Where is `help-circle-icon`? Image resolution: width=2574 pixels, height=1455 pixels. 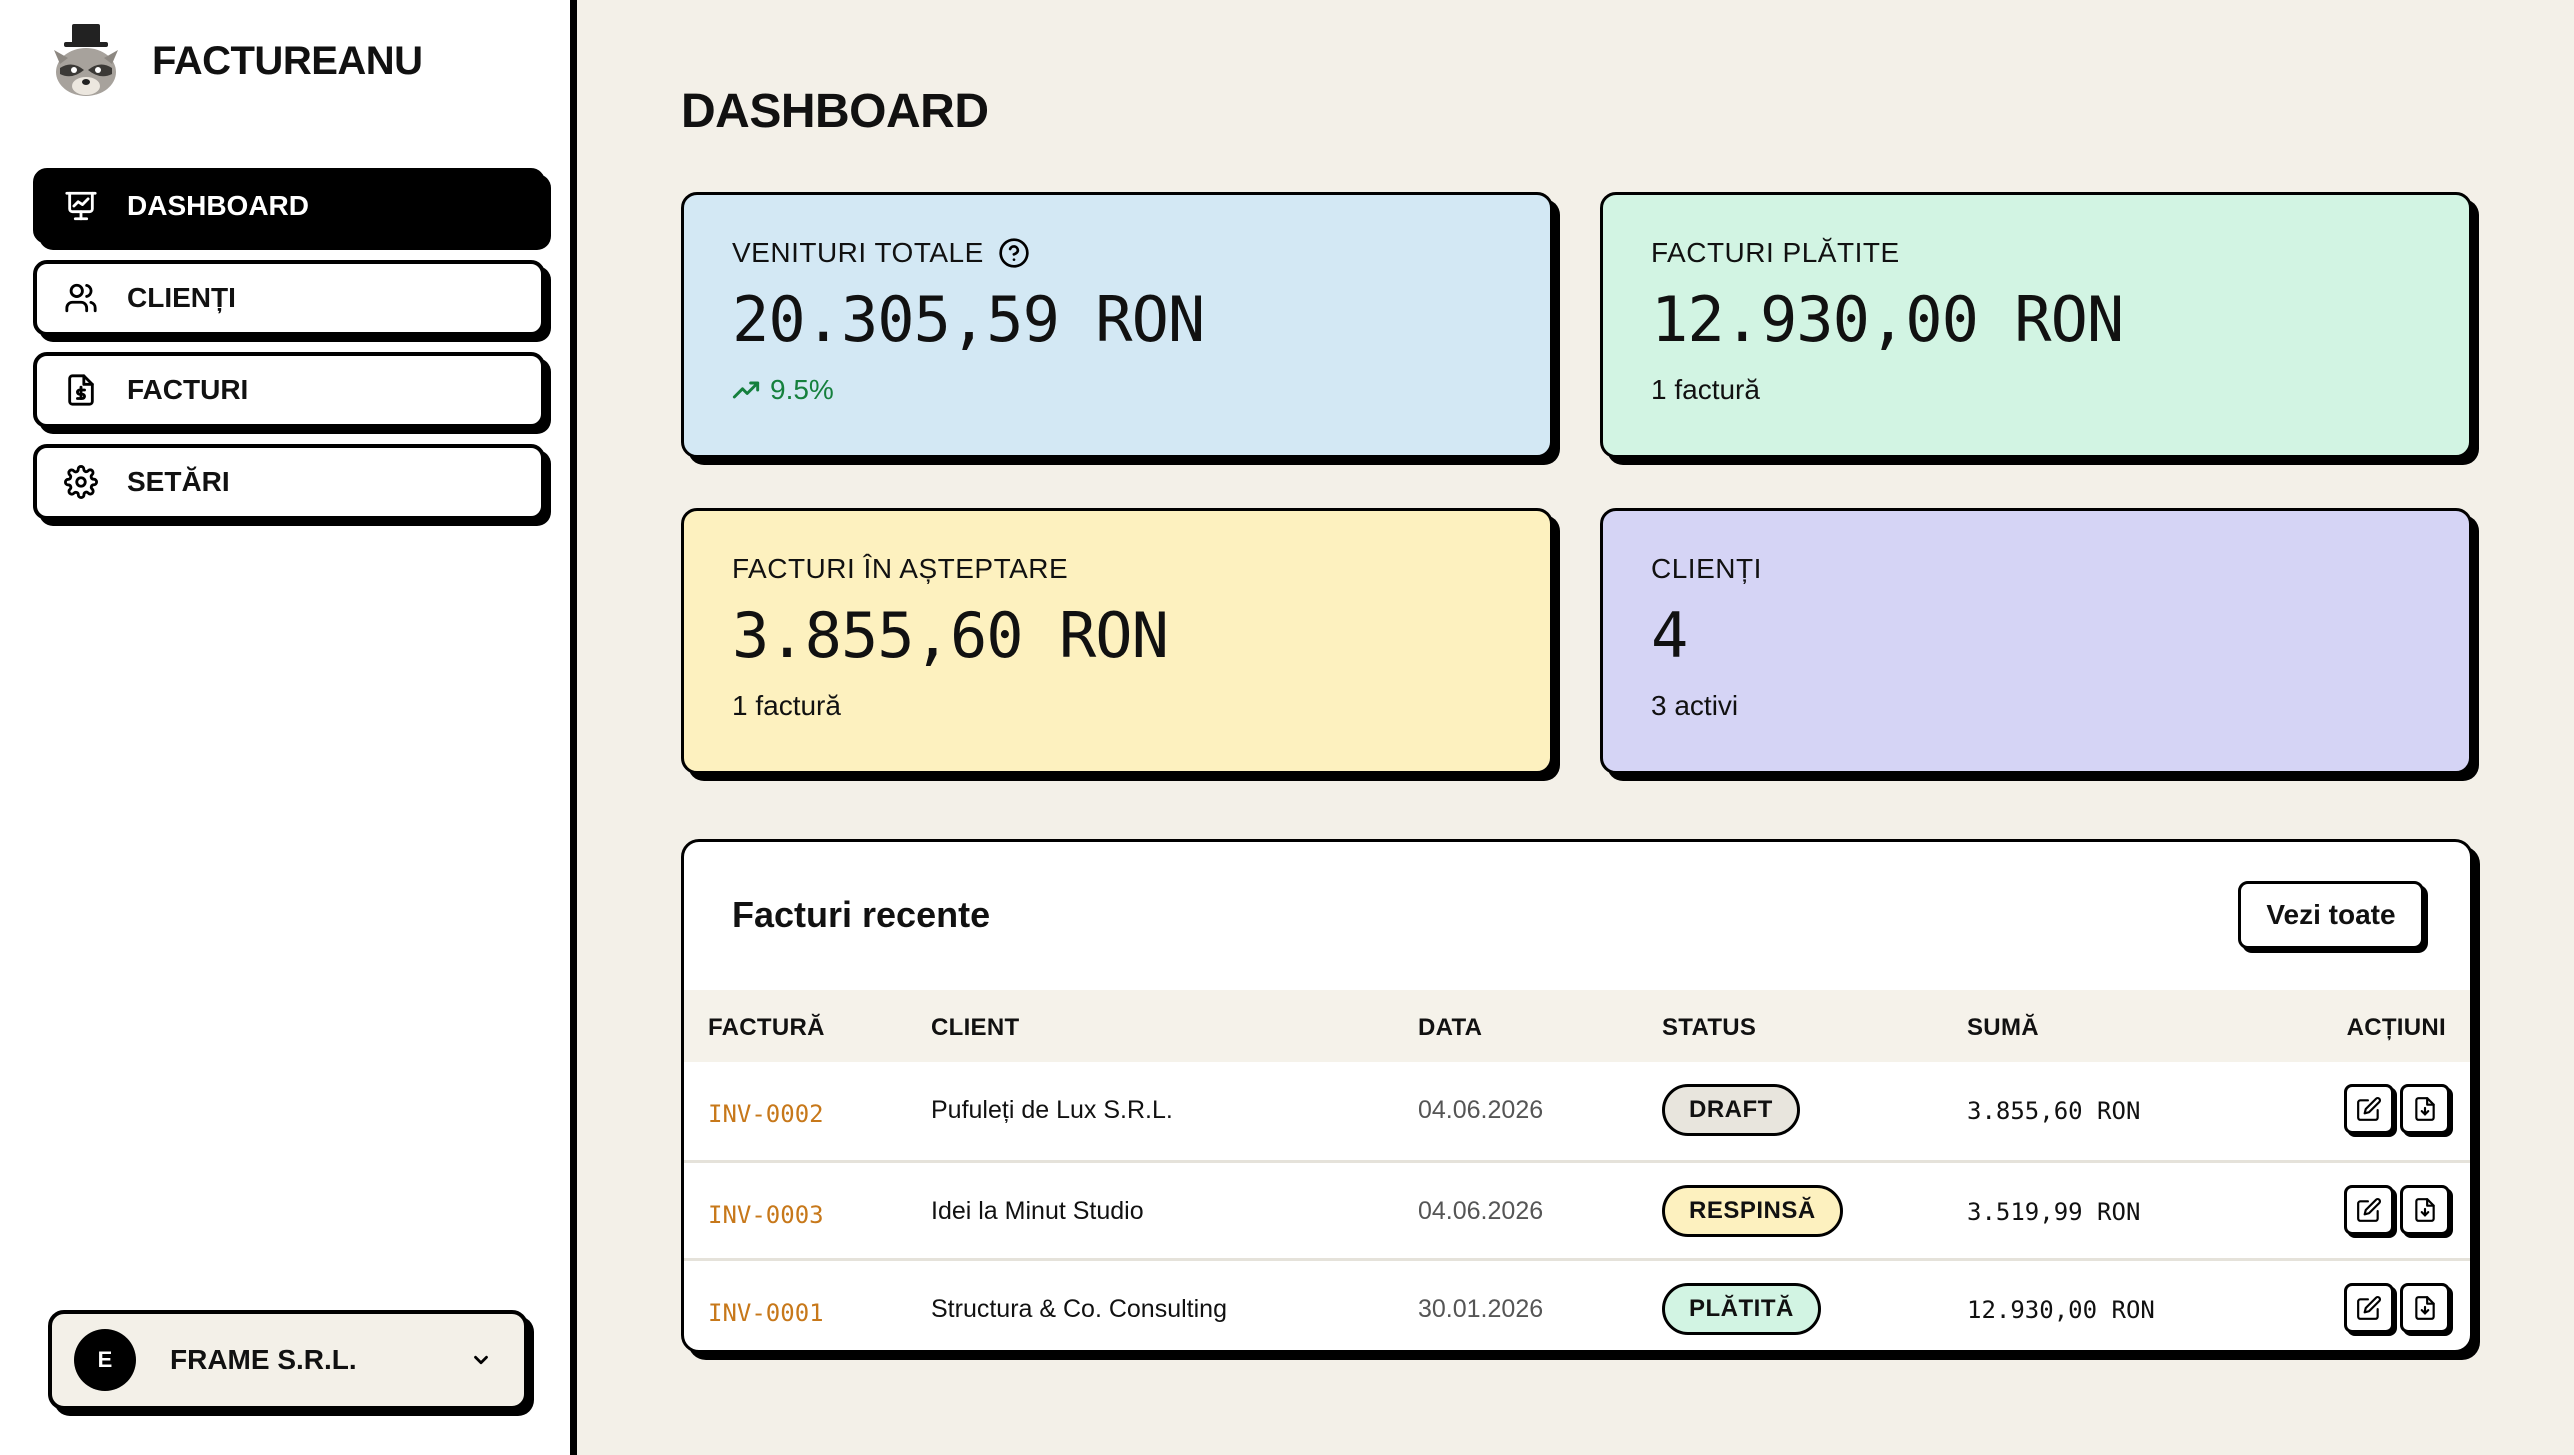 help-circle-icon is located at coordinates (1014, 253).